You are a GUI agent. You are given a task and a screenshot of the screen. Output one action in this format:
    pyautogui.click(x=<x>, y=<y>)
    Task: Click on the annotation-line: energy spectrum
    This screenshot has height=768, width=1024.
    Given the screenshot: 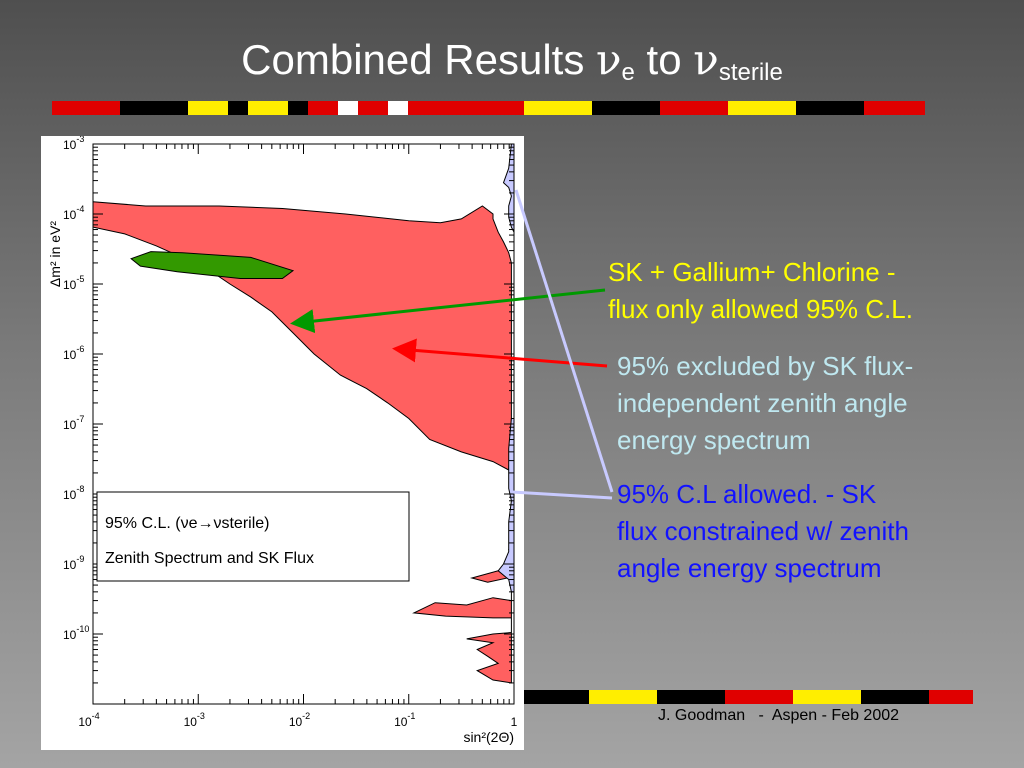 What is the action you would take?
    pyautogui.click(x=714, y=440)
    